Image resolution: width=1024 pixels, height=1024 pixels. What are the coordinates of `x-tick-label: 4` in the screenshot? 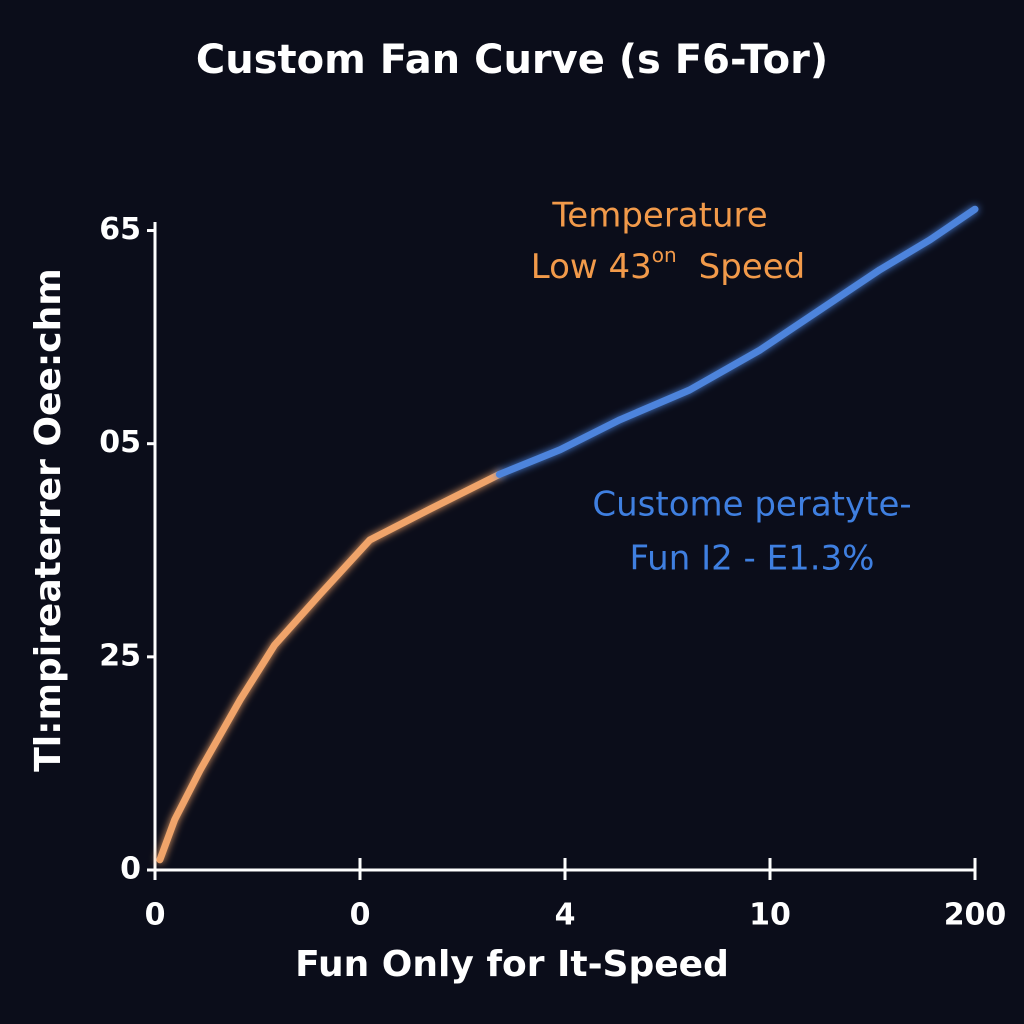 It's located at (565, 915).